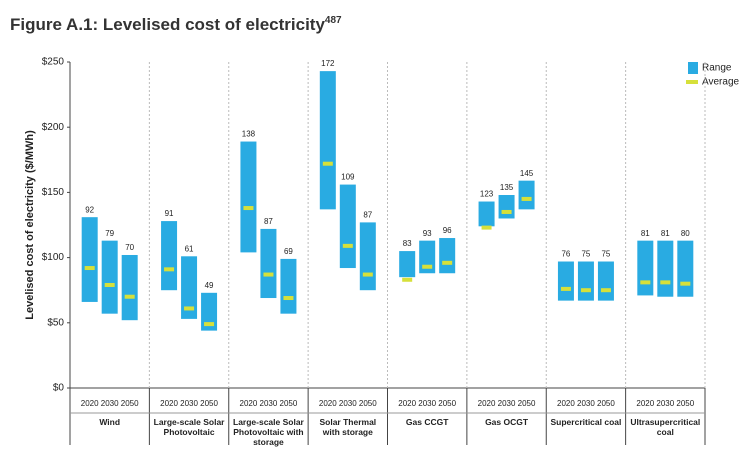 The width and height of the screenshot is (754, 461). What do you see at coordinates (507, 187) in the screenshot?
I see `value-label: 135` at bounding box center [507, 187].